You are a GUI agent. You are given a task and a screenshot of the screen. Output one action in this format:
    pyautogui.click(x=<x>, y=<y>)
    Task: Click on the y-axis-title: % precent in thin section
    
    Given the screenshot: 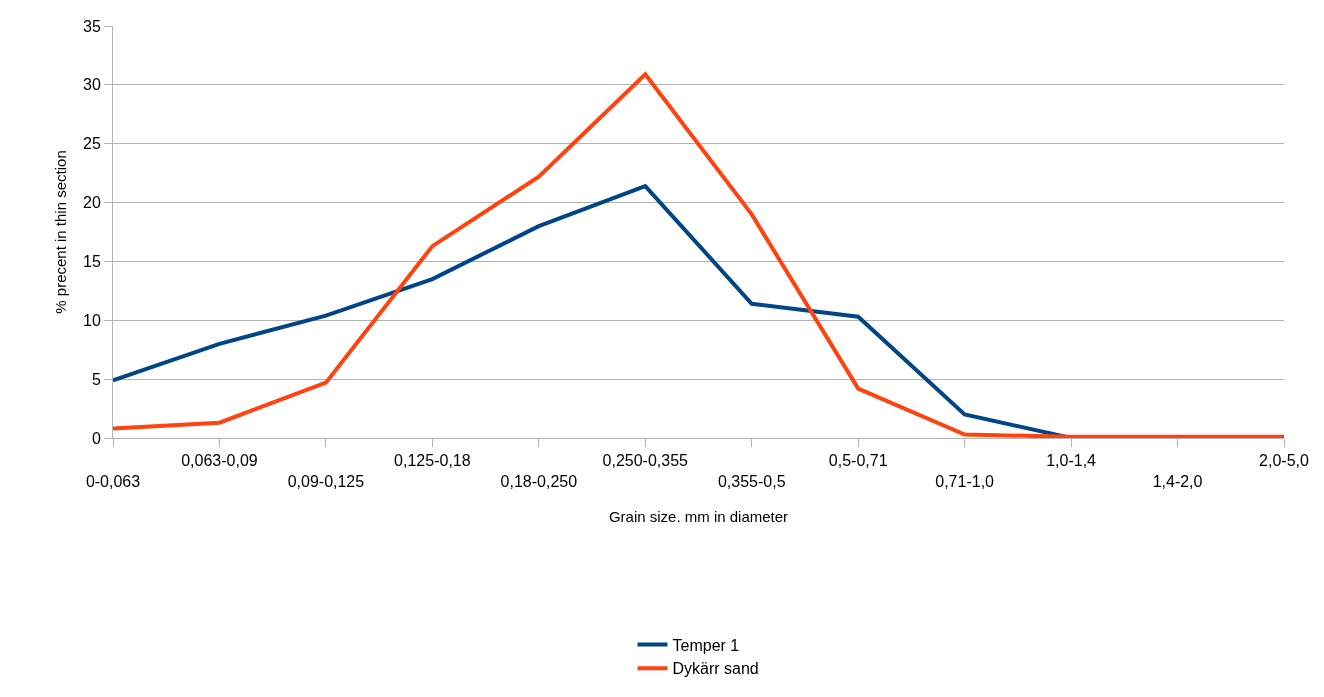 What is the action you would take?
    pyautogui.click(x=61, y=232)
    